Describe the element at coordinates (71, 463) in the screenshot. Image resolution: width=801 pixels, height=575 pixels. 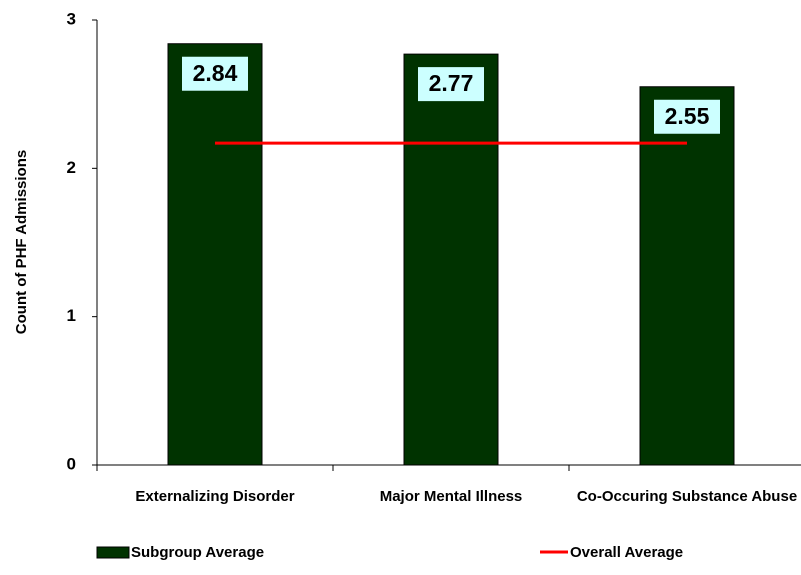
I see `y-tick-label: 0` at that location.